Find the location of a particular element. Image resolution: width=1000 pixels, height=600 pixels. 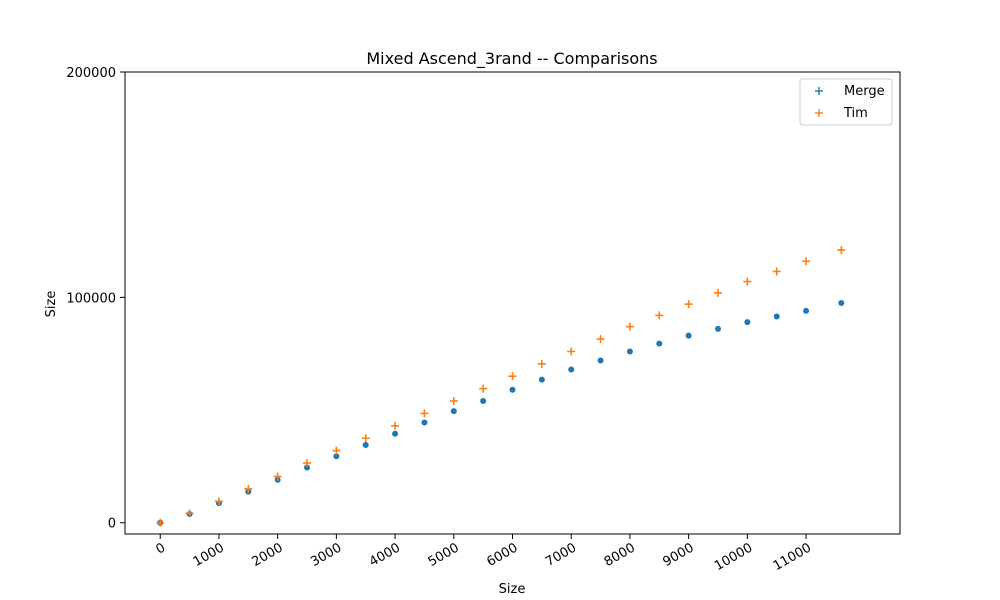

legend: Merge Tim is located at coordinates (846, 102).